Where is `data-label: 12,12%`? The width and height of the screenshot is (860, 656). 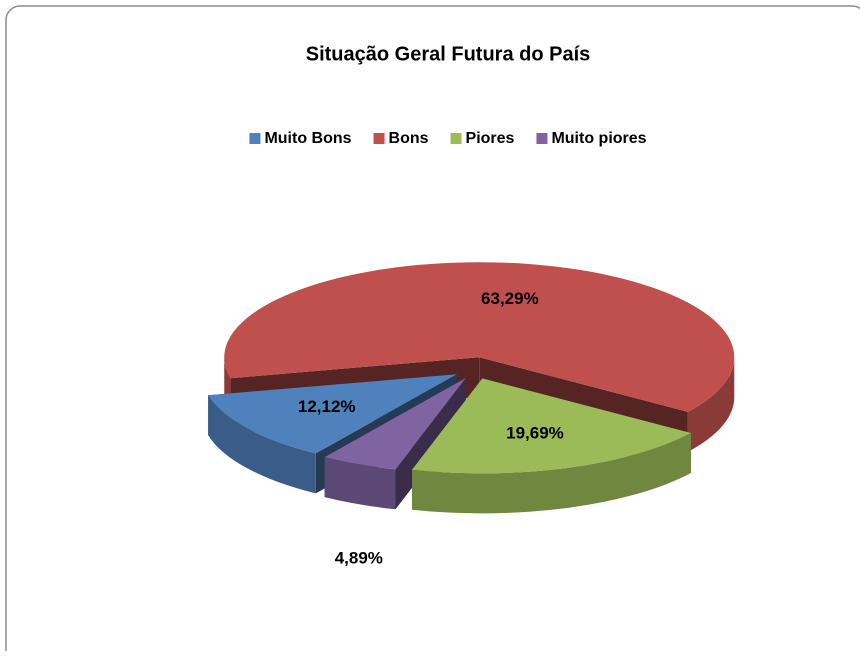
data-label: 12,12% is located at coordinates (327, 406).